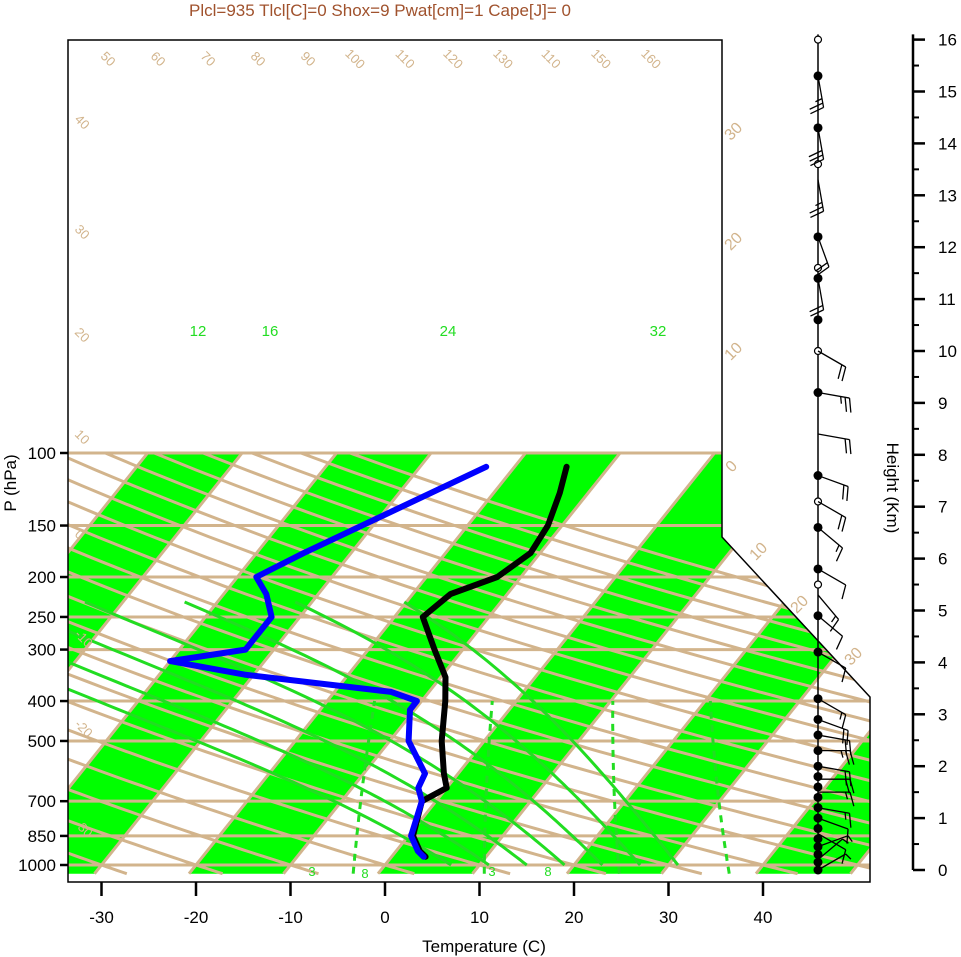 This screenshot has width=961, height=957. What do you see at coordinates (43, 659) in the screenshot?
I see `pressure-axis: 100 150 200 250 300 400 500 700 850 1000` at bounding box center [43, 659].